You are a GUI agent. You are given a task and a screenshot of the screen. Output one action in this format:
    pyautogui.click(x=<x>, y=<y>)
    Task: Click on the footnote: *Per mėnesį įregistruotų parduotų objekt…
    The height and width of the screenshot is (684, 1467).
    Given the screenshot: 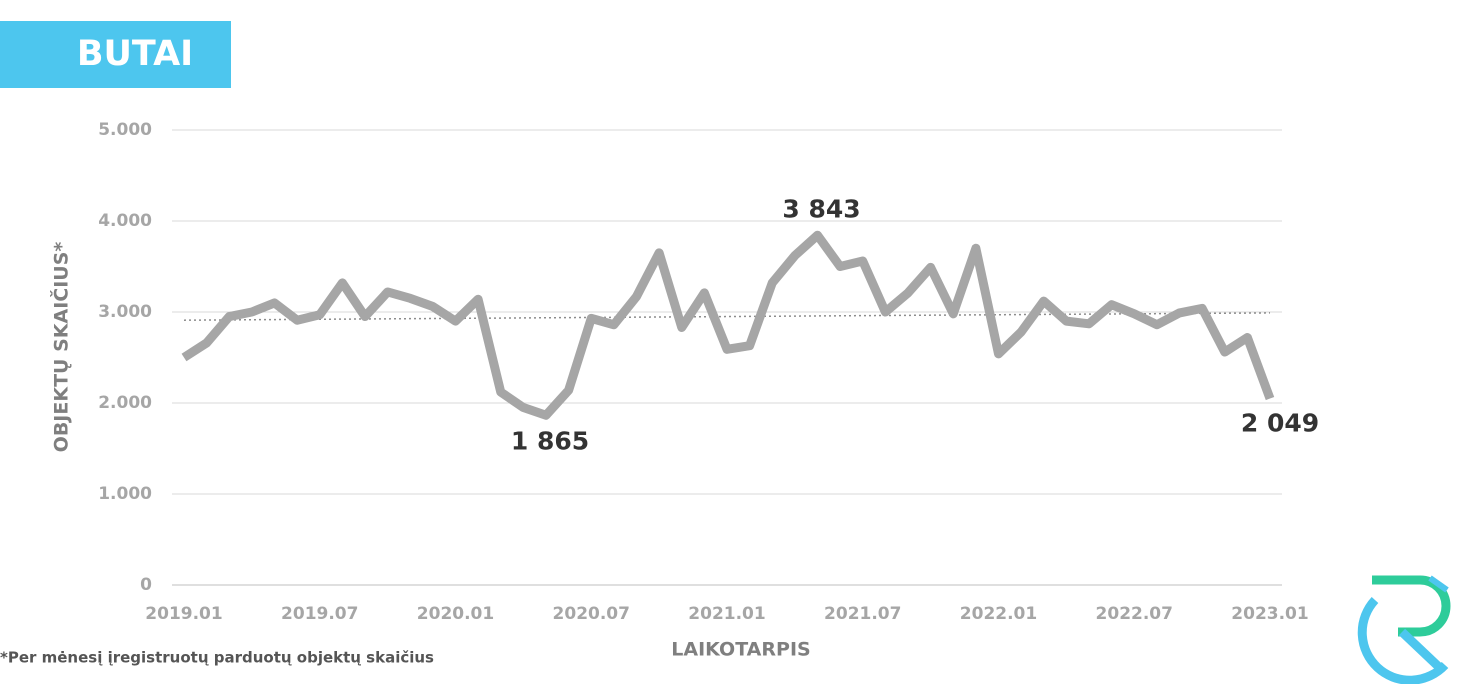 What is the action you would take?
    pyautogui.click(x=217, y=658)
    